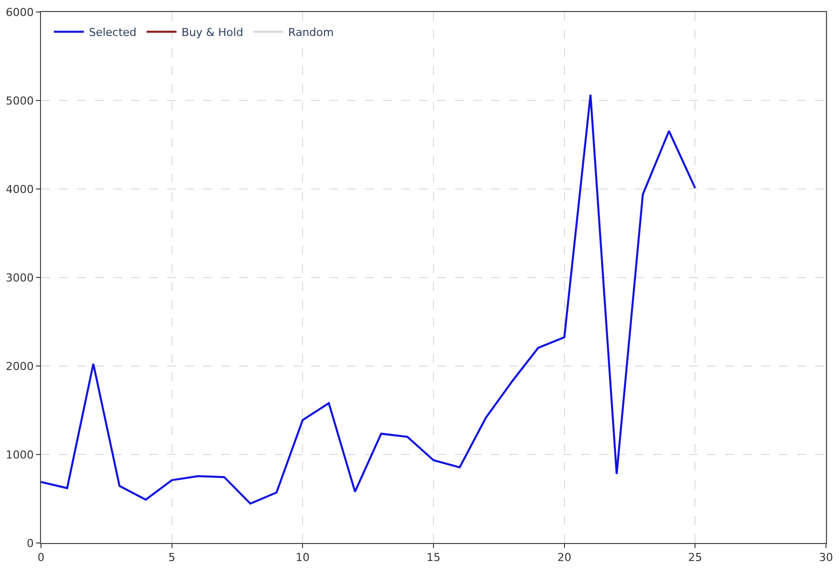 The width and height of the screenshot is (839, 570). What do you see at coordinates (20, 12) in the screenshot?
I see `y-tick-label: 6000` at bounding box center [20, 12].